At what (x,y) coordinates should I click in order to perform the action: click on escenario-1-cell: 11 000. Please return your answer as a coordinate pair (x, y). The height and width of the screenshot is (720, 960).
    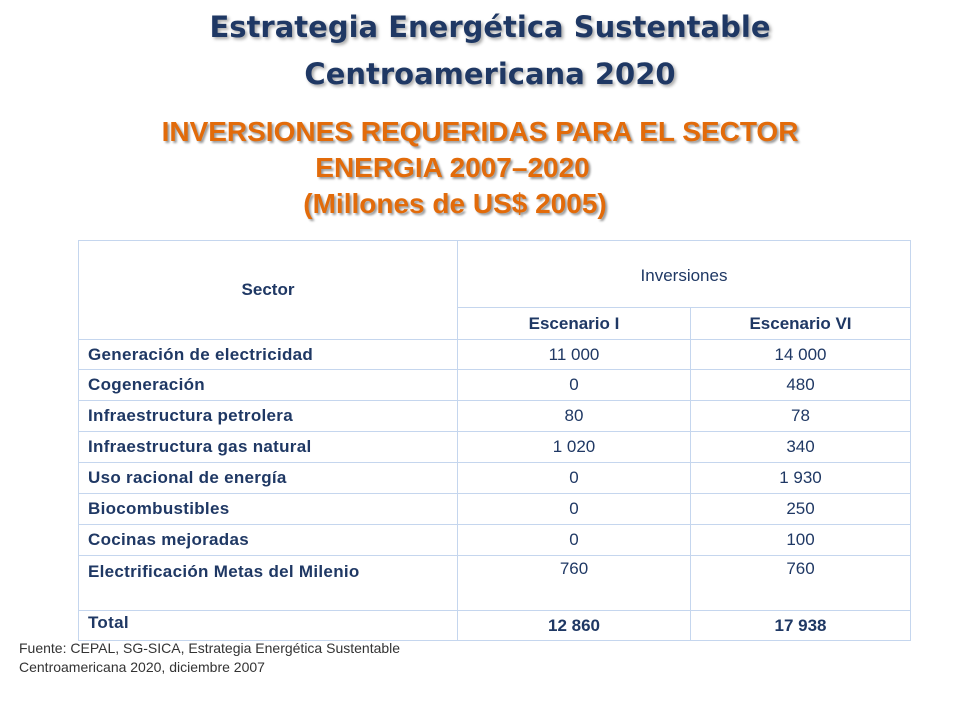
    Looking at the image, I should click on (574, 354).